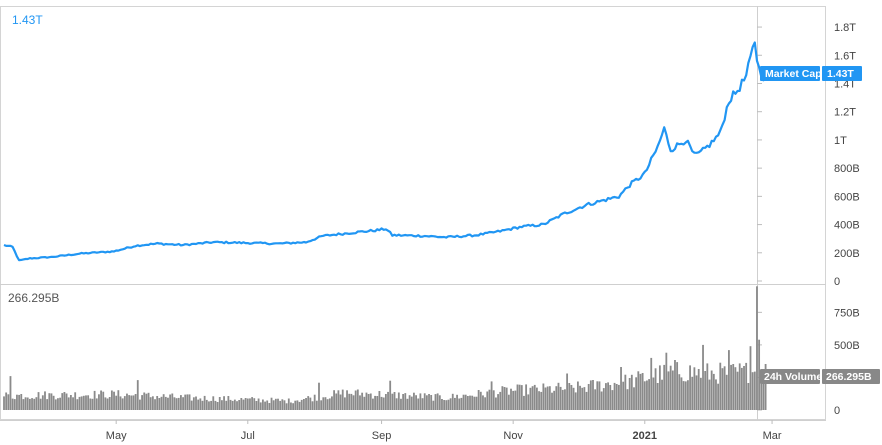 Image resolution: width=882 pixels, height=445 pixels. I want to click on price-tick-label: 200B, so click(847, 254).